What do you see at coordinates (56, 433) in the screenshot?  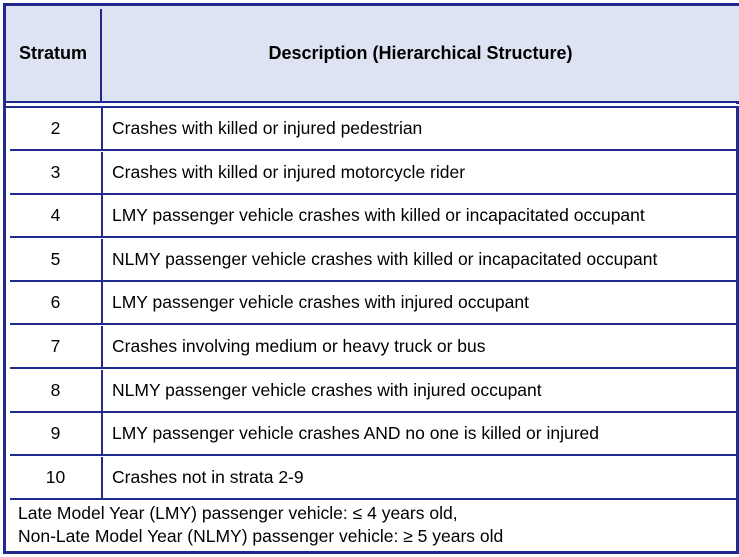 I see `stratum-cell: 9` at bounding box center [56, 433].